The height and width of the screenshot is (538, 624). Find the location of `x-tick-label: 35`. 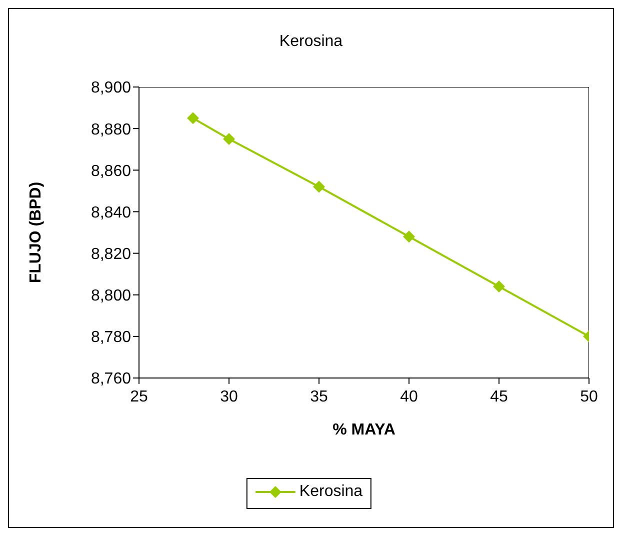

x-tick-label: 35 is located at coordinates (319, 397).